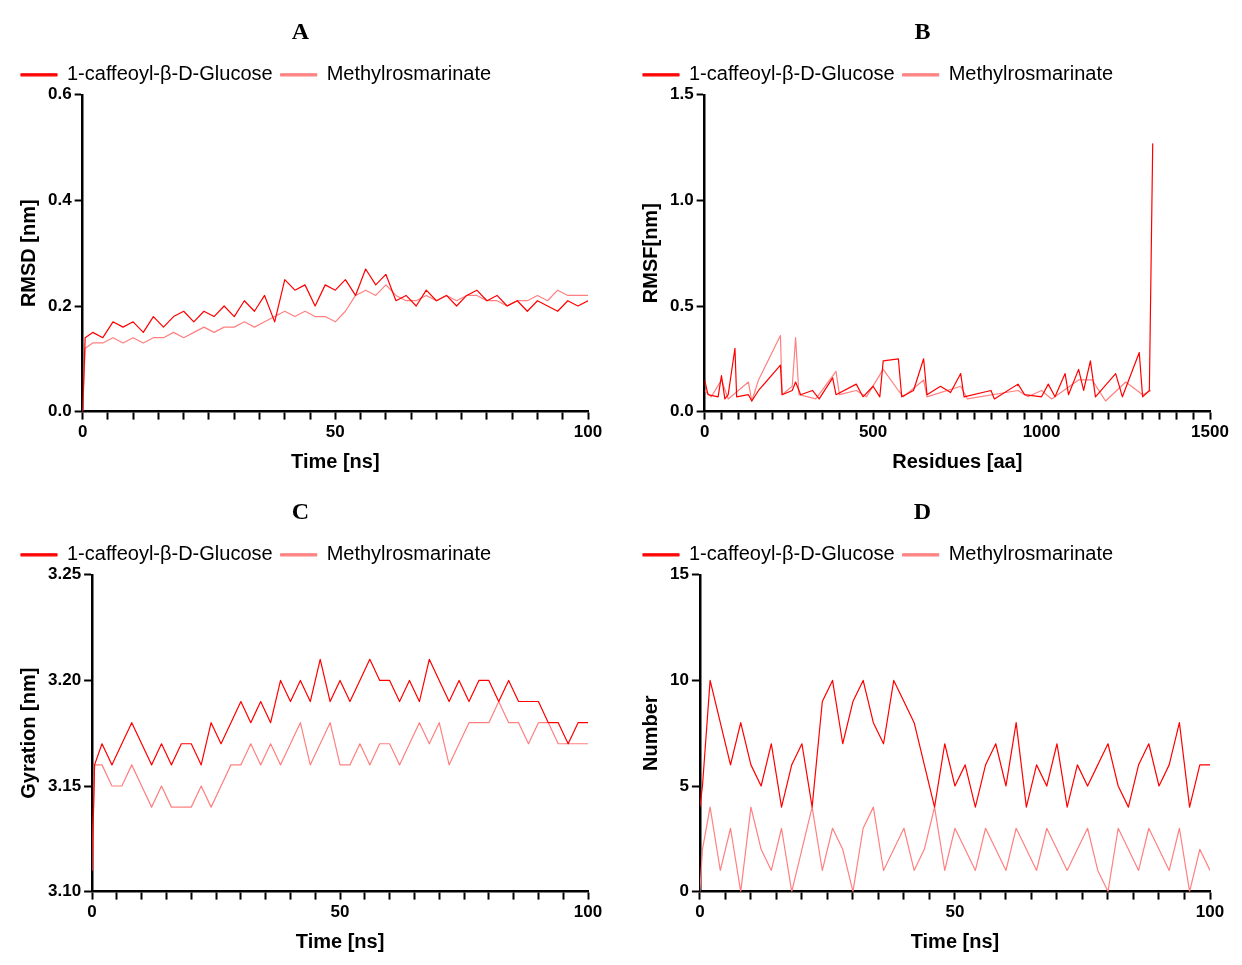  What do you see at coordinates (64, 785) in the screenshot?
I see `y-tick-label: 3.15` at bounding box center [64, 785].